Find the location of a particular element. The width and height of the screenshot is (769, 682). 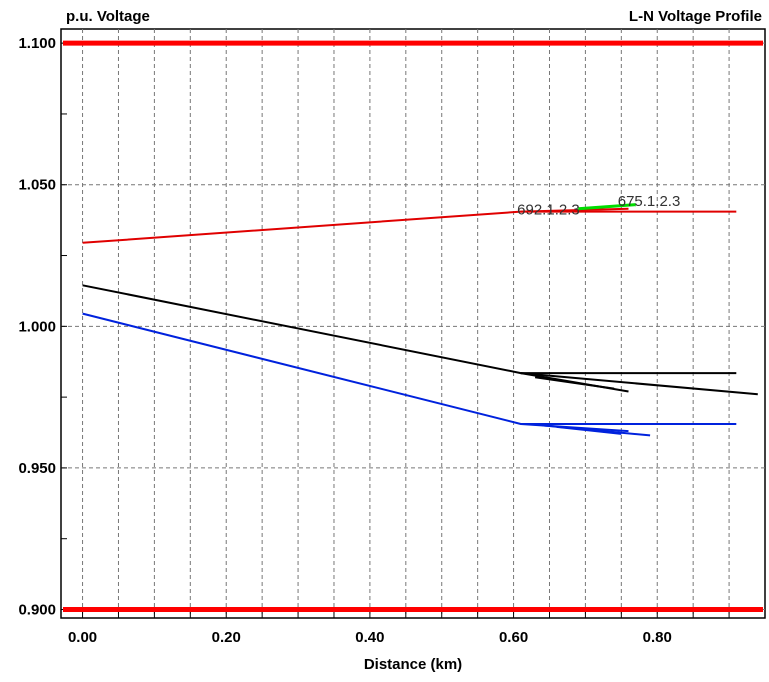

annotations: 692.1.2.3 675.1.2.3 is located at coordinates (598, 205).